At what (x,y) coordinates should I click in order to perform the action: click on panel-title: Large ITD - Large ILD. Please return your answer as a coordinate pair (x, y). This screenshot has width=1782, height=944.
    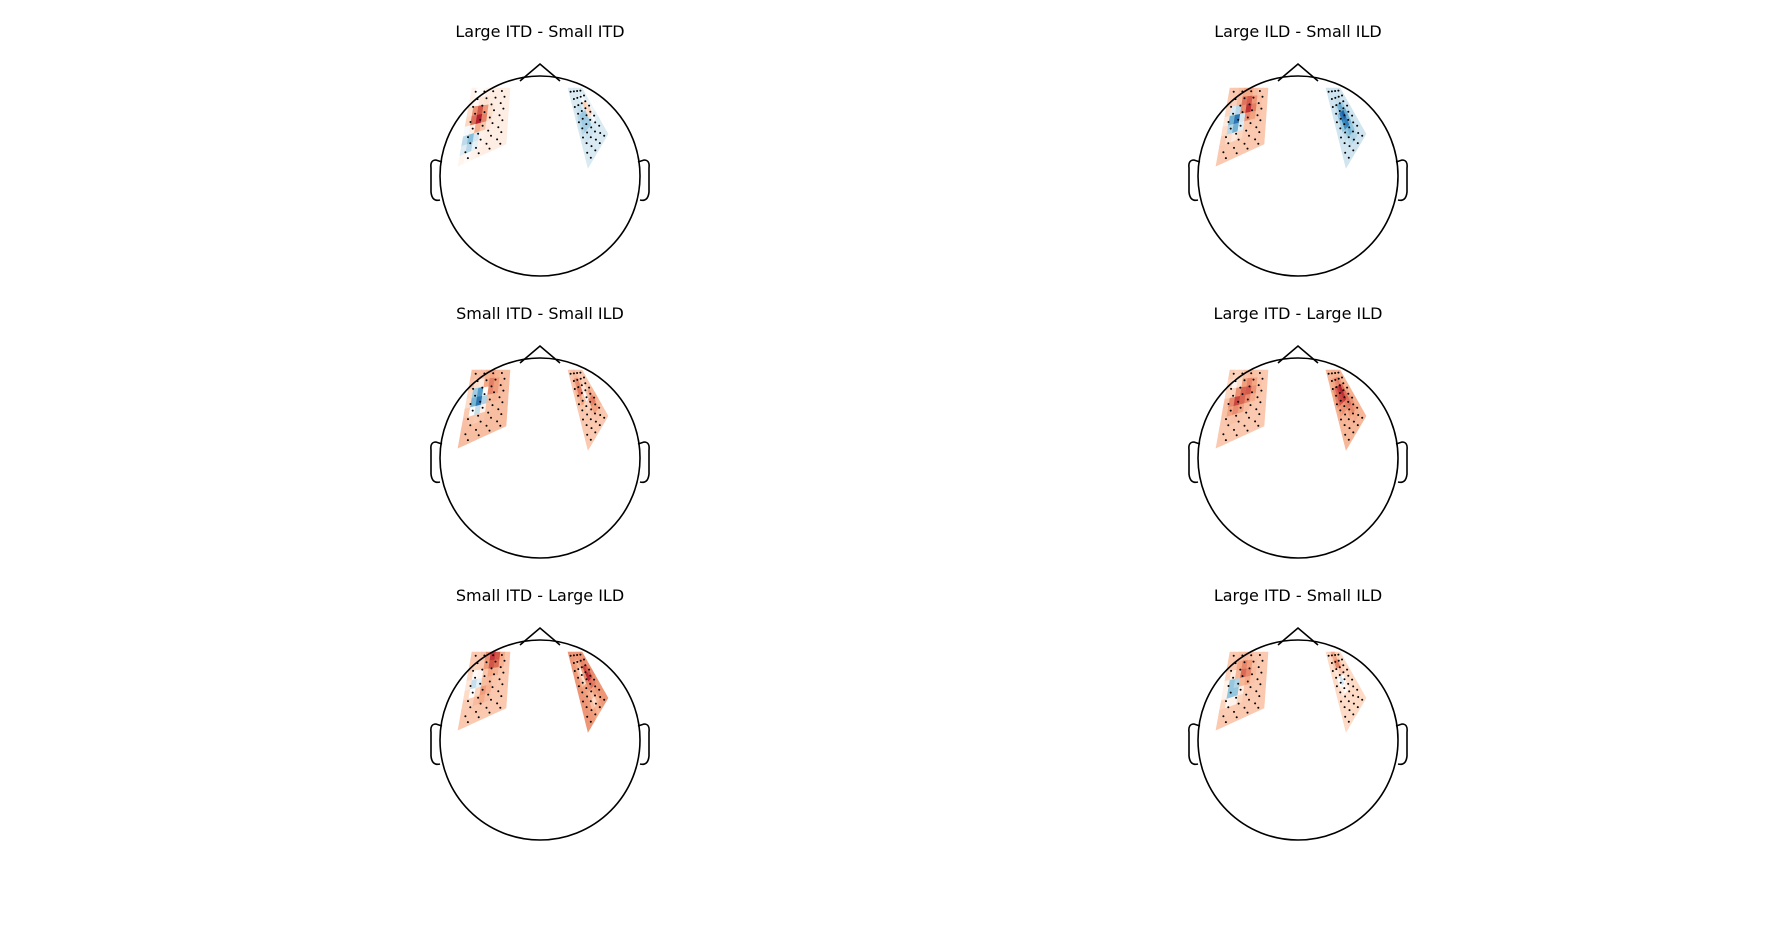
    Looking at the image, I should click on (1298, 313).